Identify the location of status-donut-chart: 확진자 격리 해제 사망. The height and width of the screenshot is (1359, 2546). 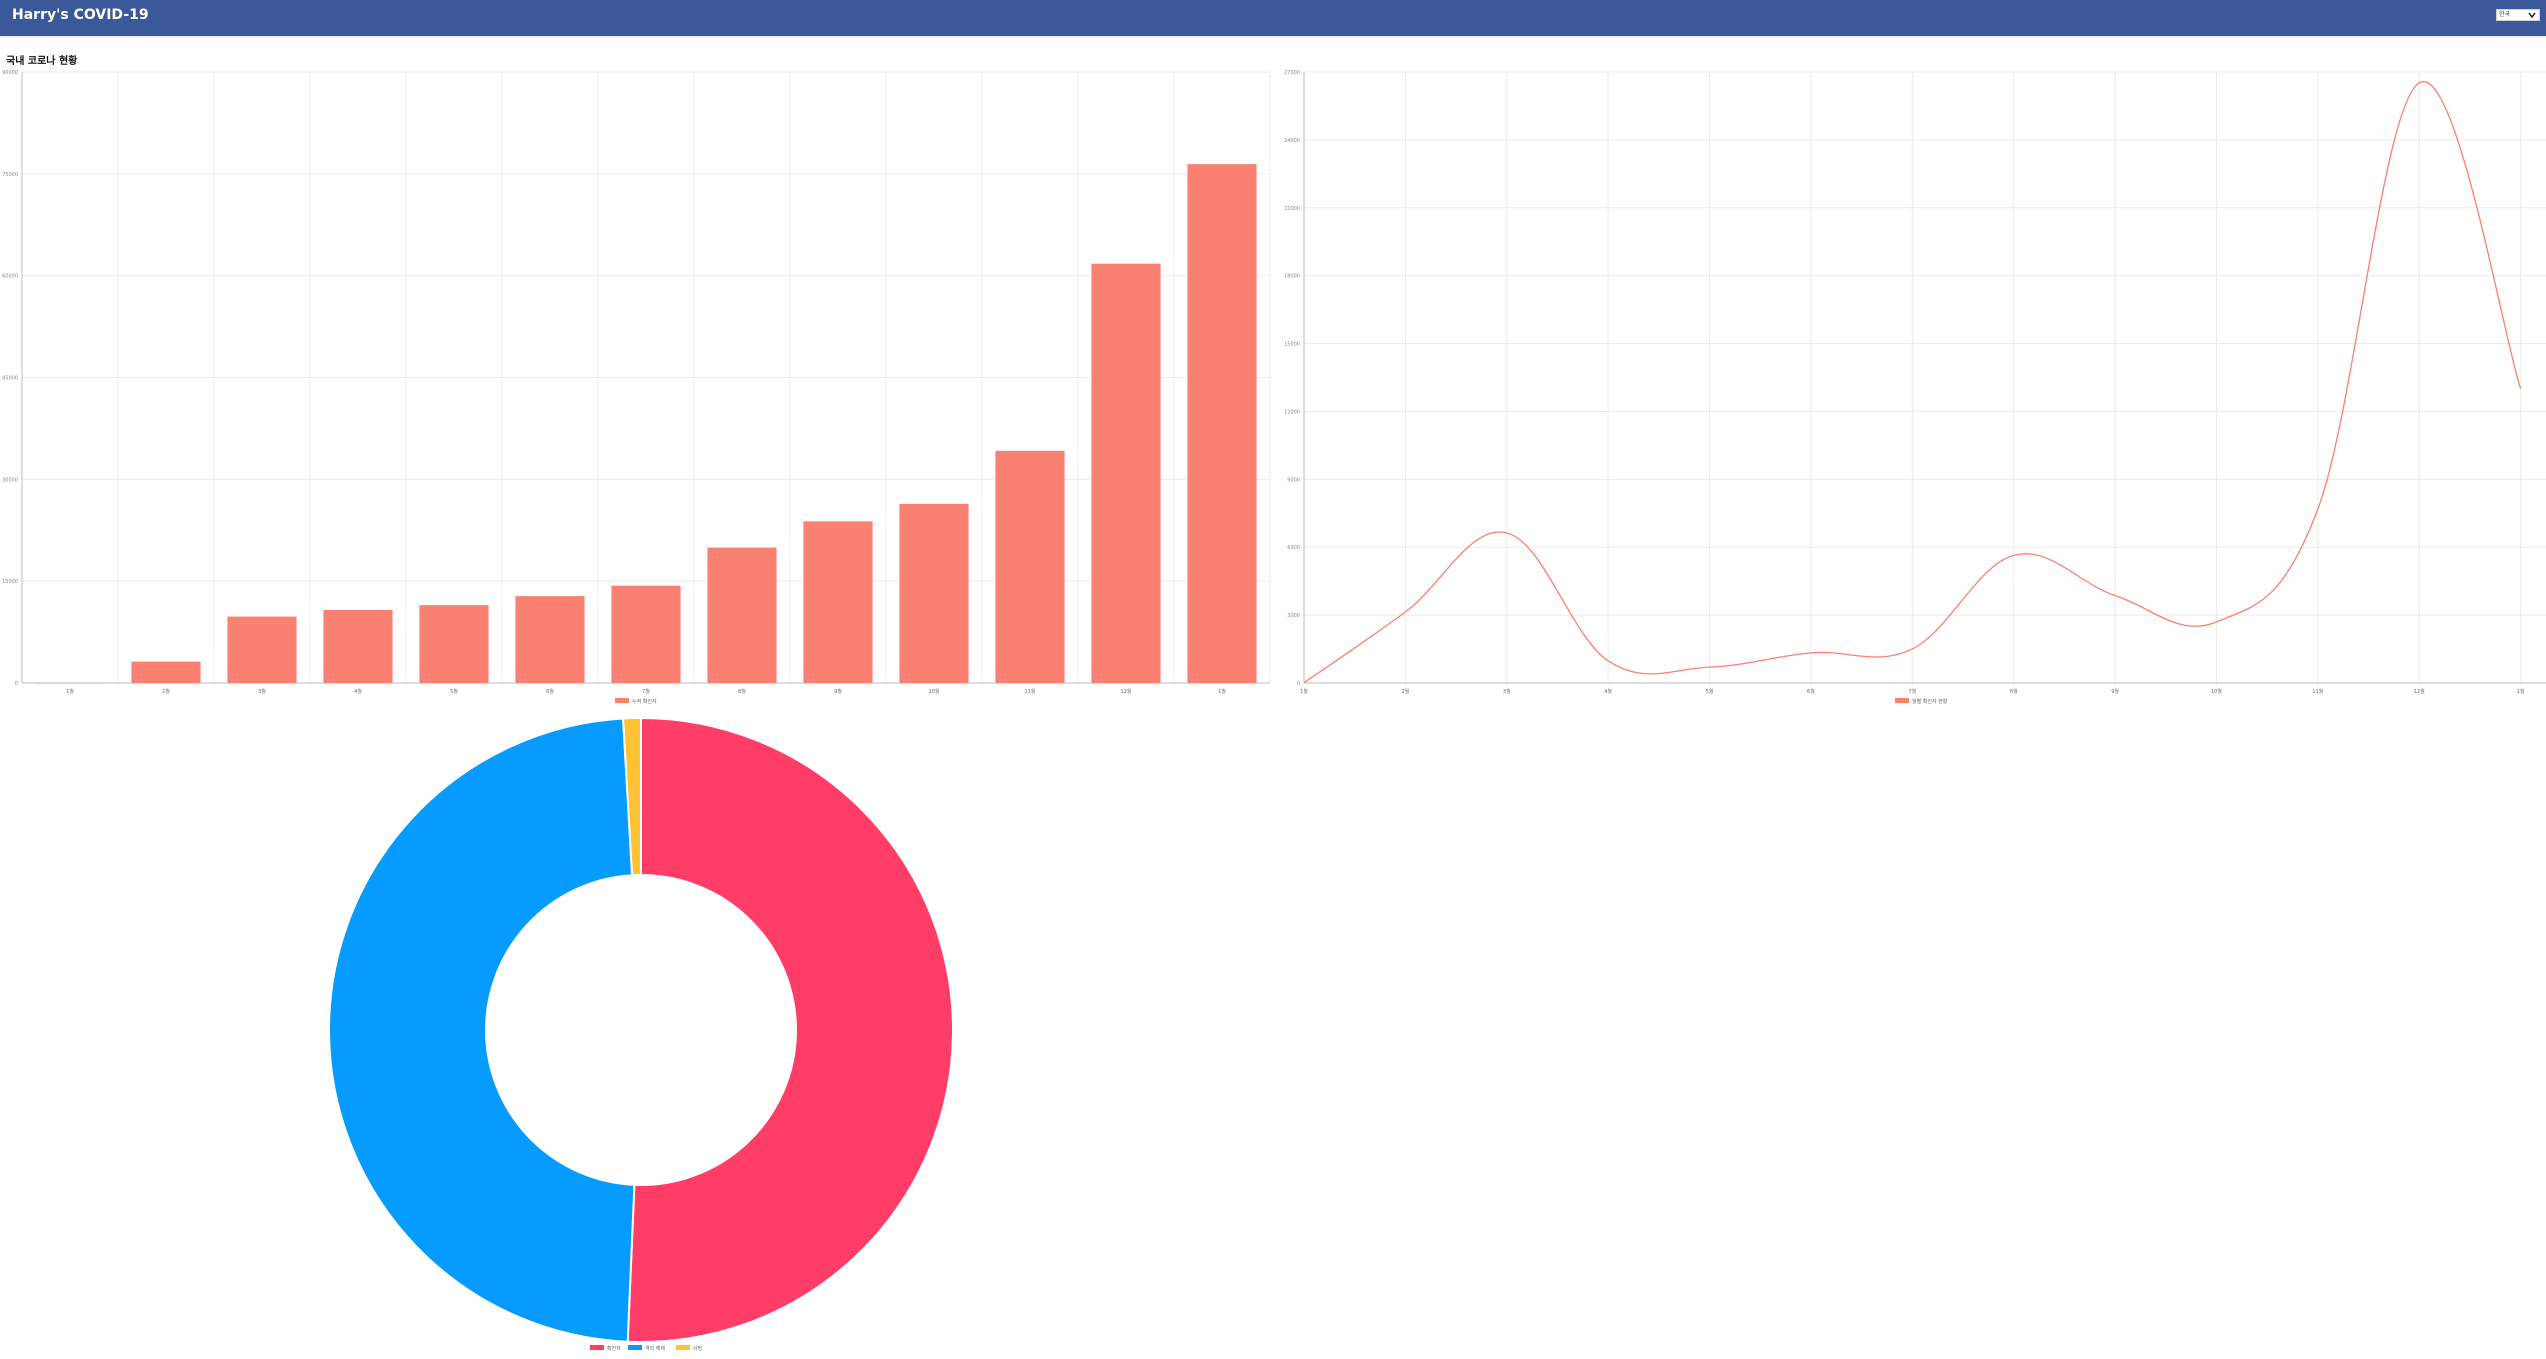
(641, 1034).